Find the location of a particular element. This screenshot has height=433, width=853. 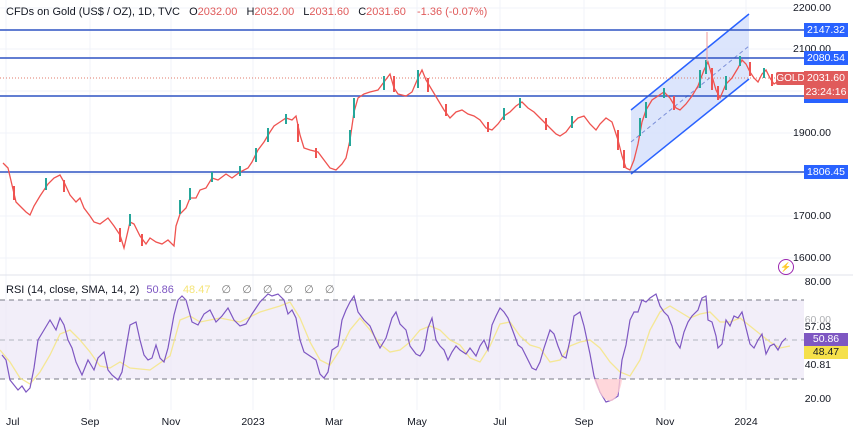

rising-channel is located at coordinates (690, 94).